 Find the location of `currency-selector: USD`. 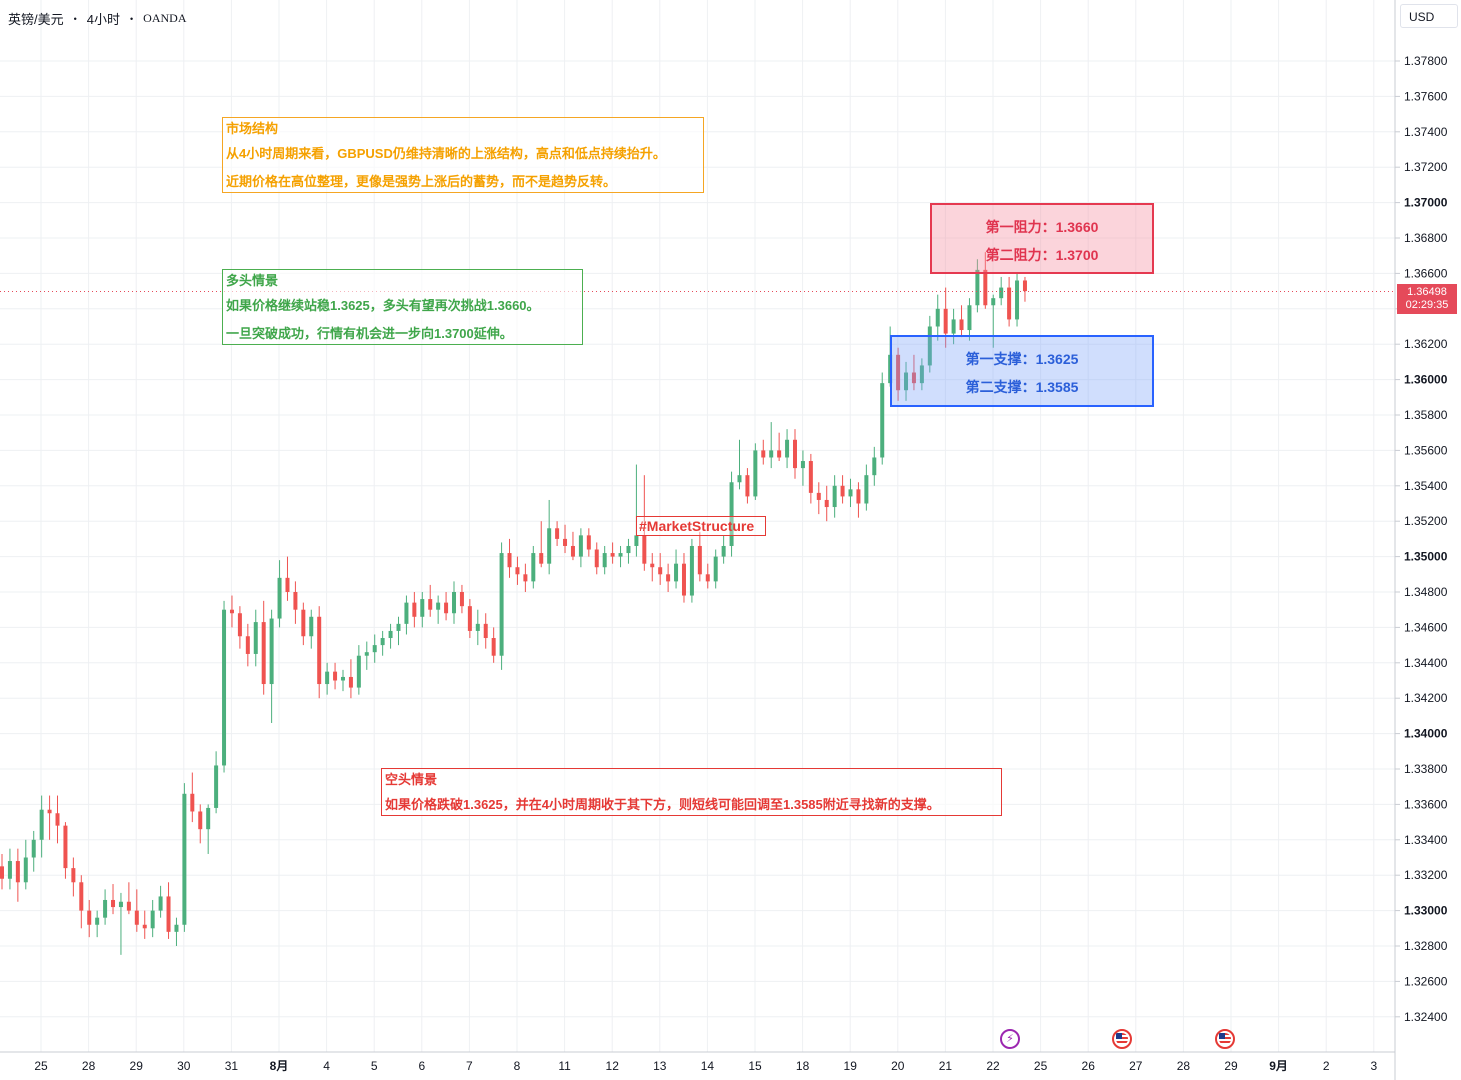

currency-selector: USD is located at coordinates (1429, 16).